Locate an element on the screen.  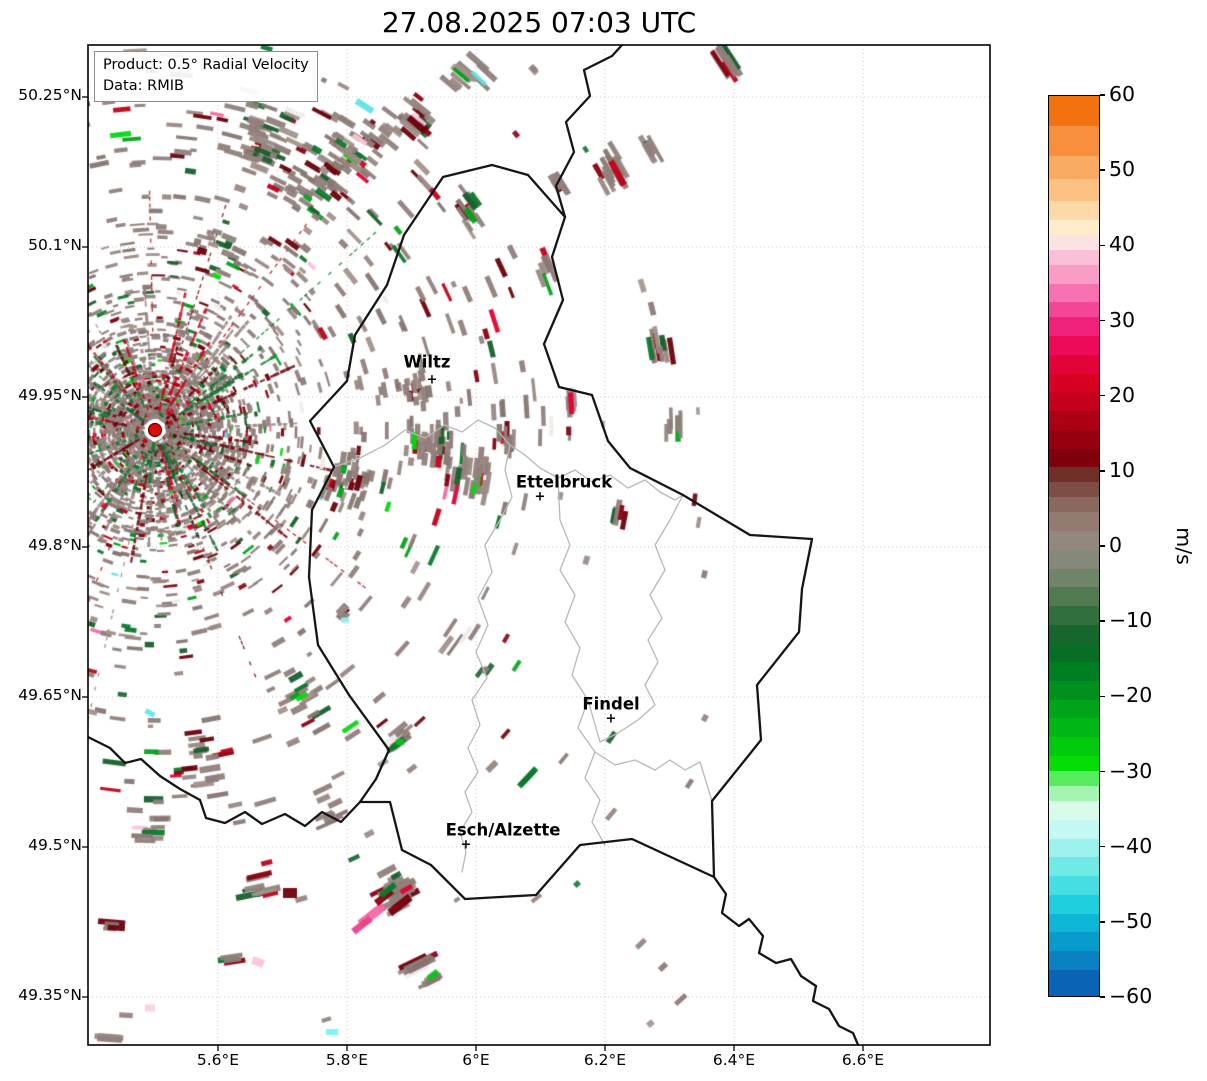
y-axis-tick-label: 49.8°N is located at coordinates (55, 545).